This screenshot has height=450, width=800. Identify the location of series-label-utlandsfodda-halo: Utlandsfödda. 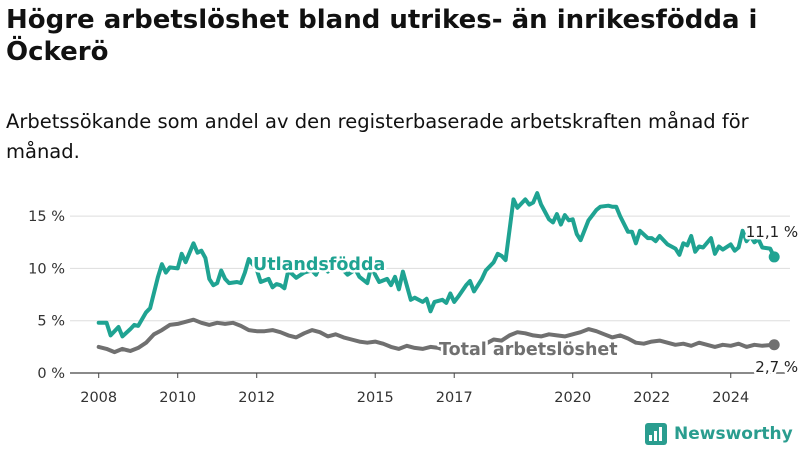
(319, 265).